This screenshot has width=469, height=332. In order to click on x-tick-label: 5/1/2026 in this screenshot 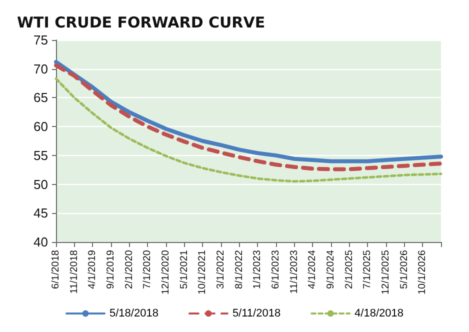, I will do `click(404, 269)`.